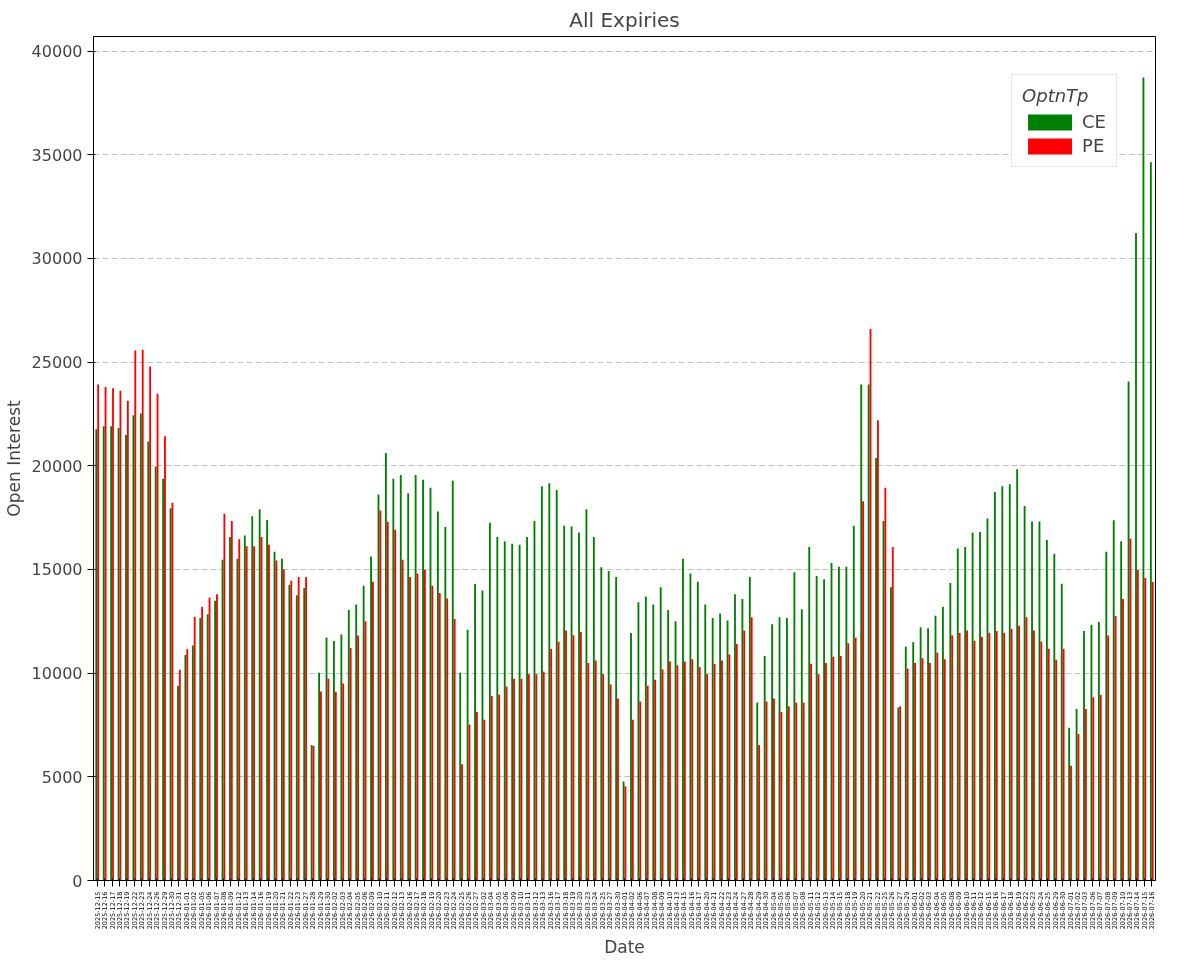 The image size is (1184, 976). What do you see at coordinates (624, 19) in the screenshot?
I see `chart-title: All Expiries` at bounding box center [624, 19].